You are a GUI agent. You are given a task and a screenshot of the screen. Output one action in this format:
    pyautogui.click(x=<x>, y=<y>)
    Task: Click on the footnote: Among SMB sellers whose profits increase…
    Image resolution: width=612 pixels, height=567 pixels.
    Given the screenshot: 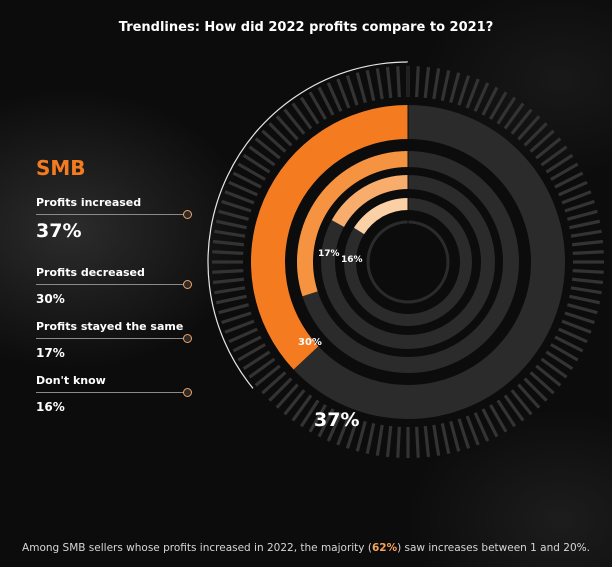 What is the action you would take?
    pyautogui.click(x=306, y=548)
    